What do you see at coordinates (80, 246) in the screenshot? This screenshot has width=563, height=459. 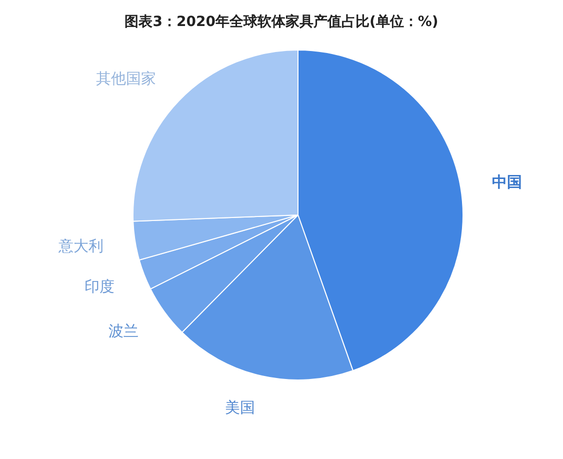 I see `slice-label: 意大利` at bounding box center [80, 246].